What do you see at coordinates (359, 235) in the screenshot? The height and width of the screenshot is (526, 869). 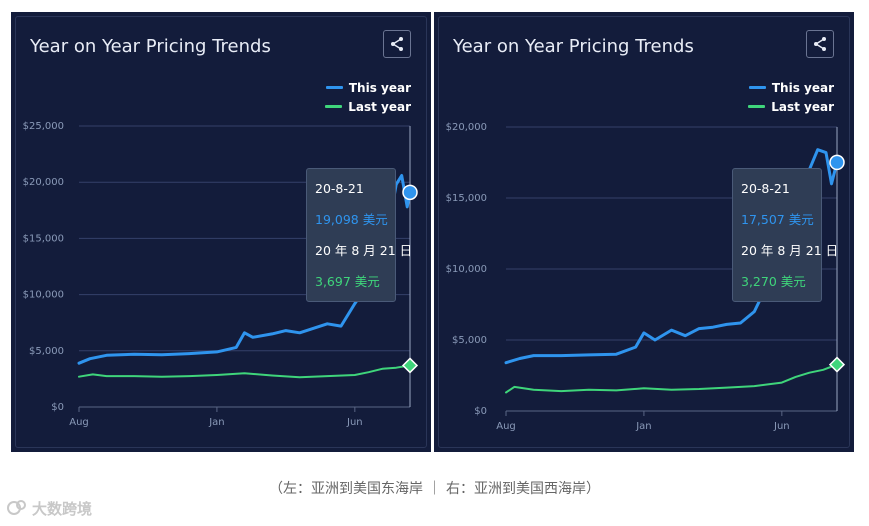 I see `chart-tooltip: 20-8-21 19,098 美元 20 年 8 月 21 日 3,697 美元` at bounding box center [359, 235].